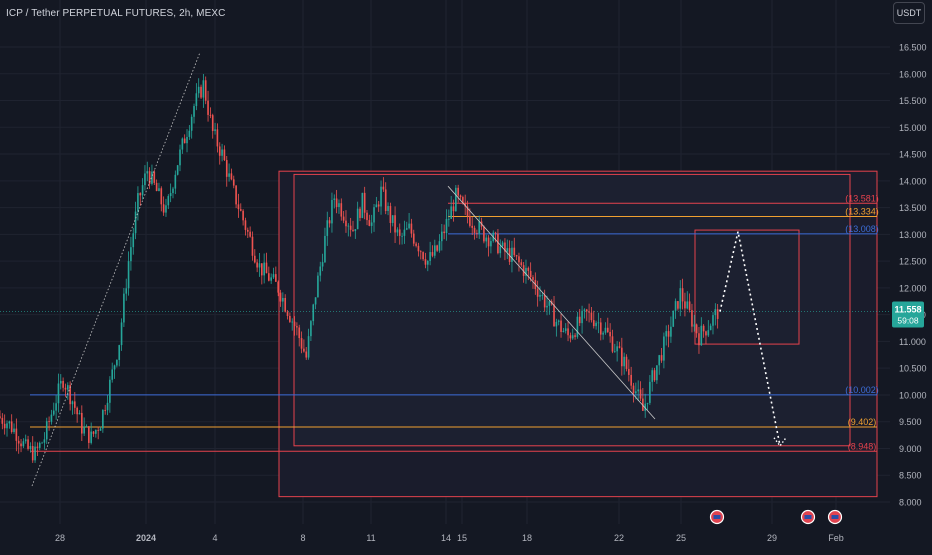 The height and width of the screenshot is (555, 932). What do you see at coordinates (862, 229) in the screenshot?
I see `level-label: (13.008)` at bounding box center [862, 229].